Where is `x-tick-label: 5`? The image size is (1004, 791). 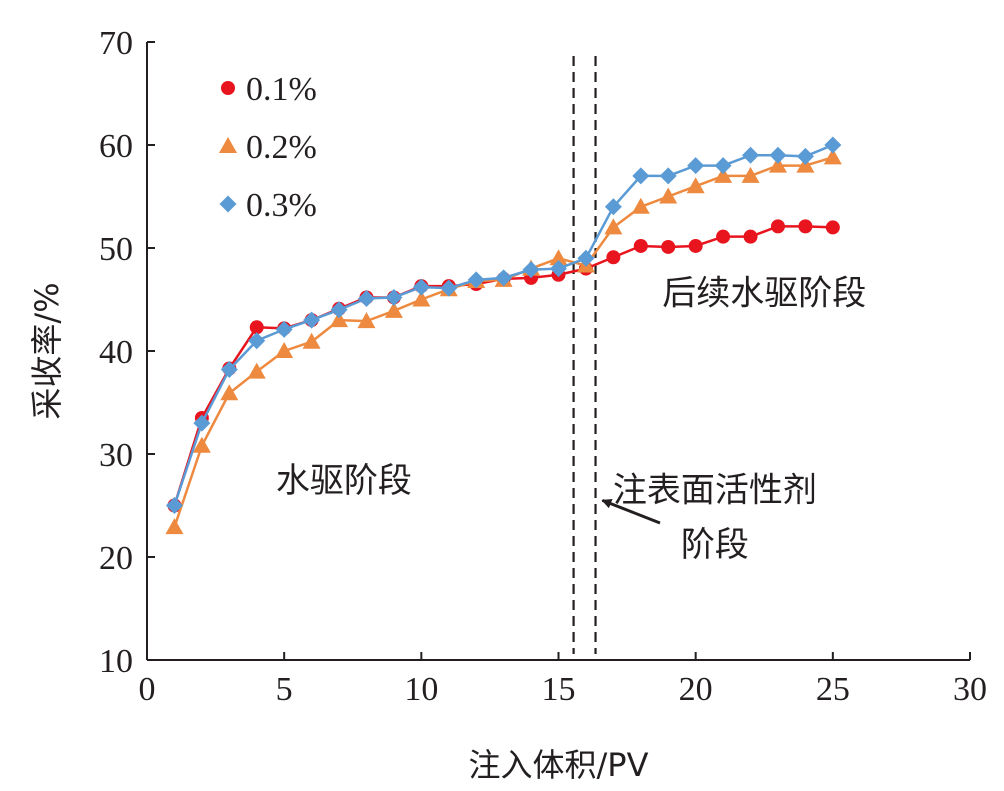
x-tick-label: 5 is located at coordinates (284, 689).